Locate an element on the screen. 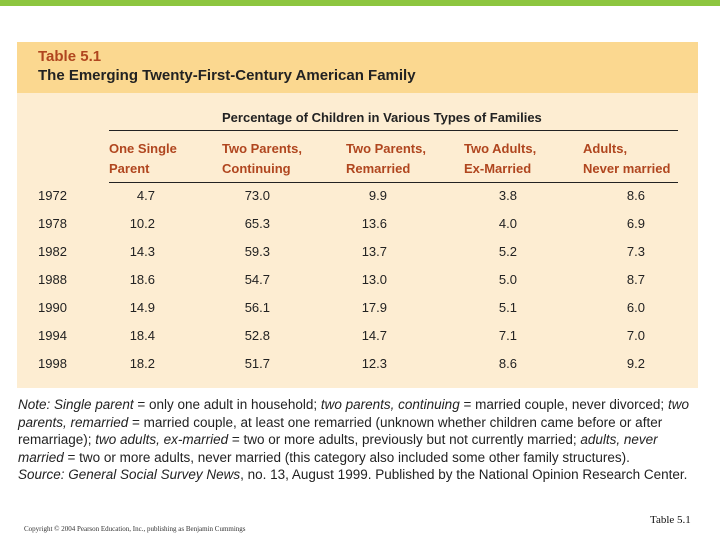 This screenshot has height=540, width=720. year-cell: 1982 is located at coordinates (52, 251).